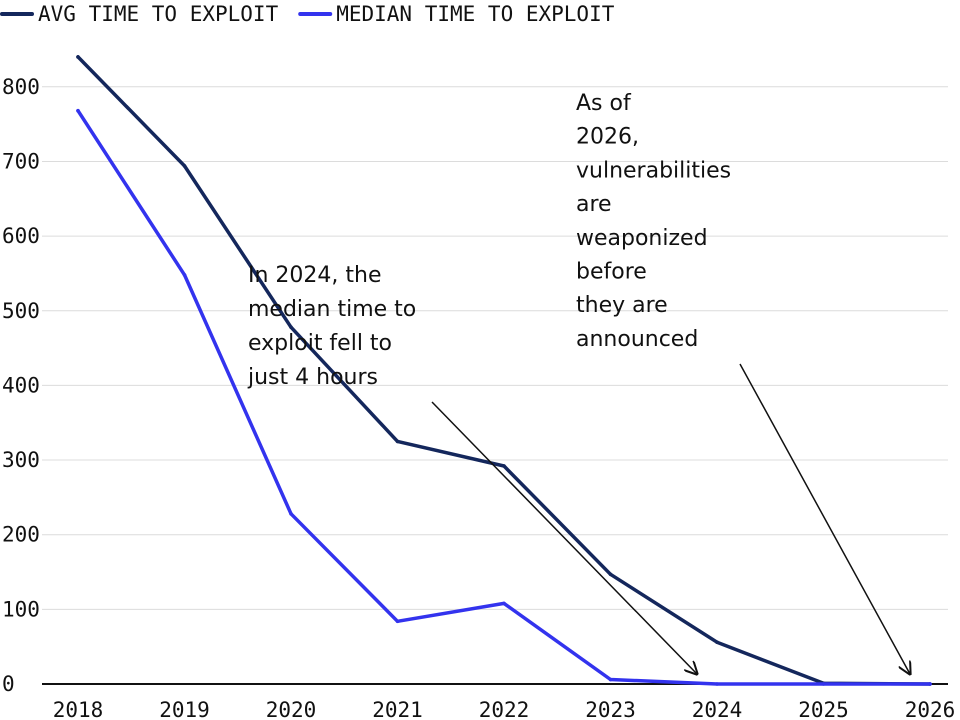  What do you see at coordinates (823, 709) in the screenshot?
I see `x-tick-label: 2025` at bounding box center [823, 709].